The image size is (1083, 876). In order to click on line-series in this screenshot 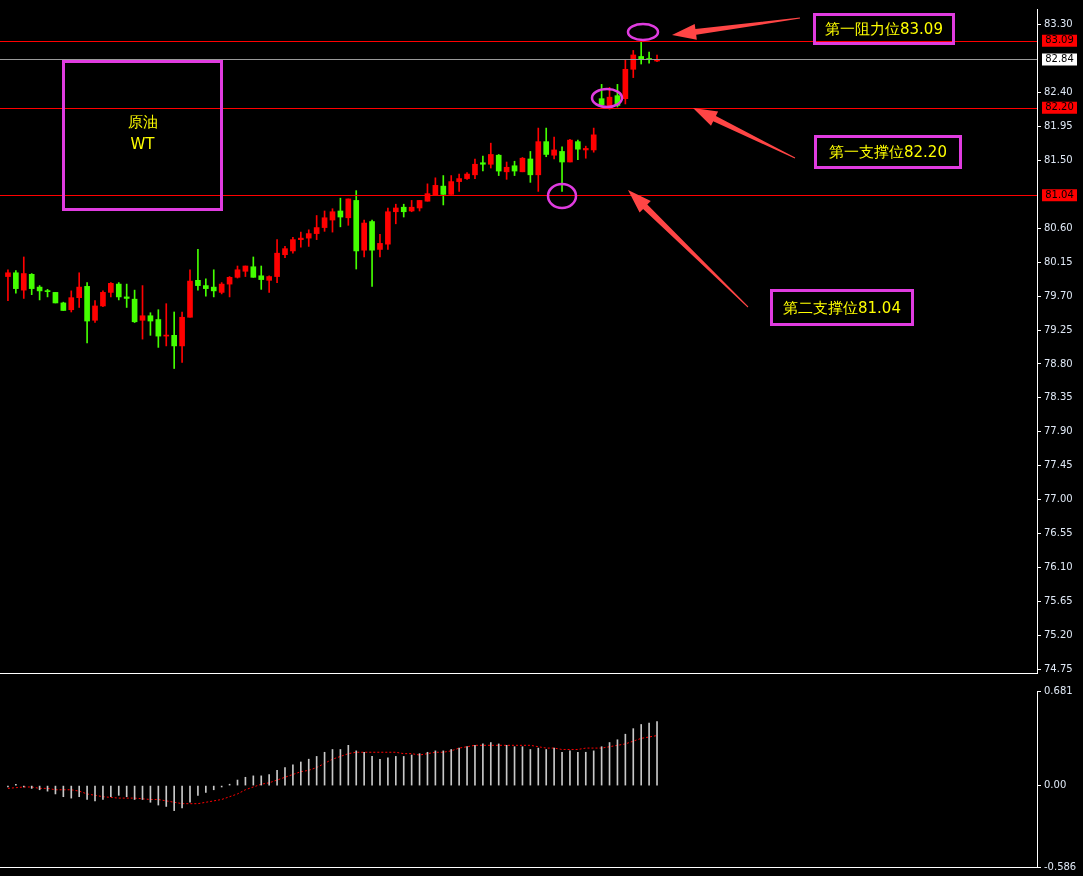, I will do `click(332, 770)`.